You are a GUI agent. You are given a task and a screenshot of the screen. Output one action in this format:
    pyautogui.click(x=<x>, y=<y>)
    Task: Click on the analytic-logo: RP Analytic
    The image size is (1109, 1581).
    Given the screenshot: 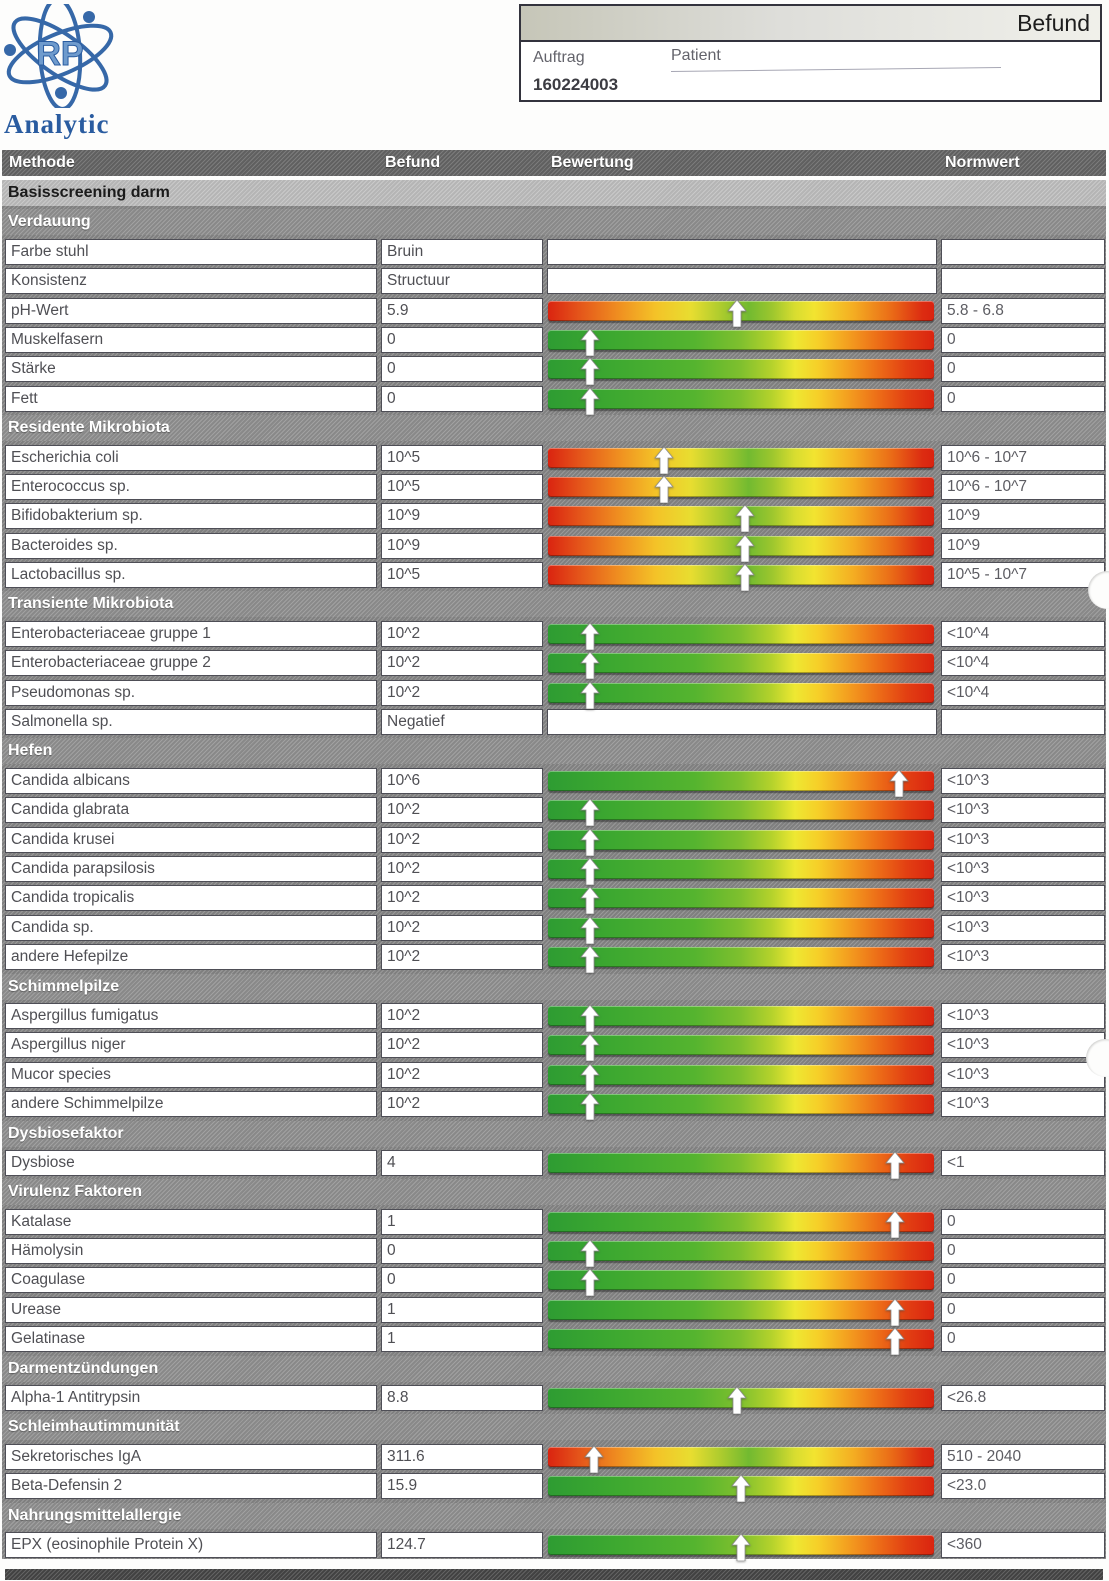 What is the action you would take?
    pyautogui.click(x=92, y=70)
    